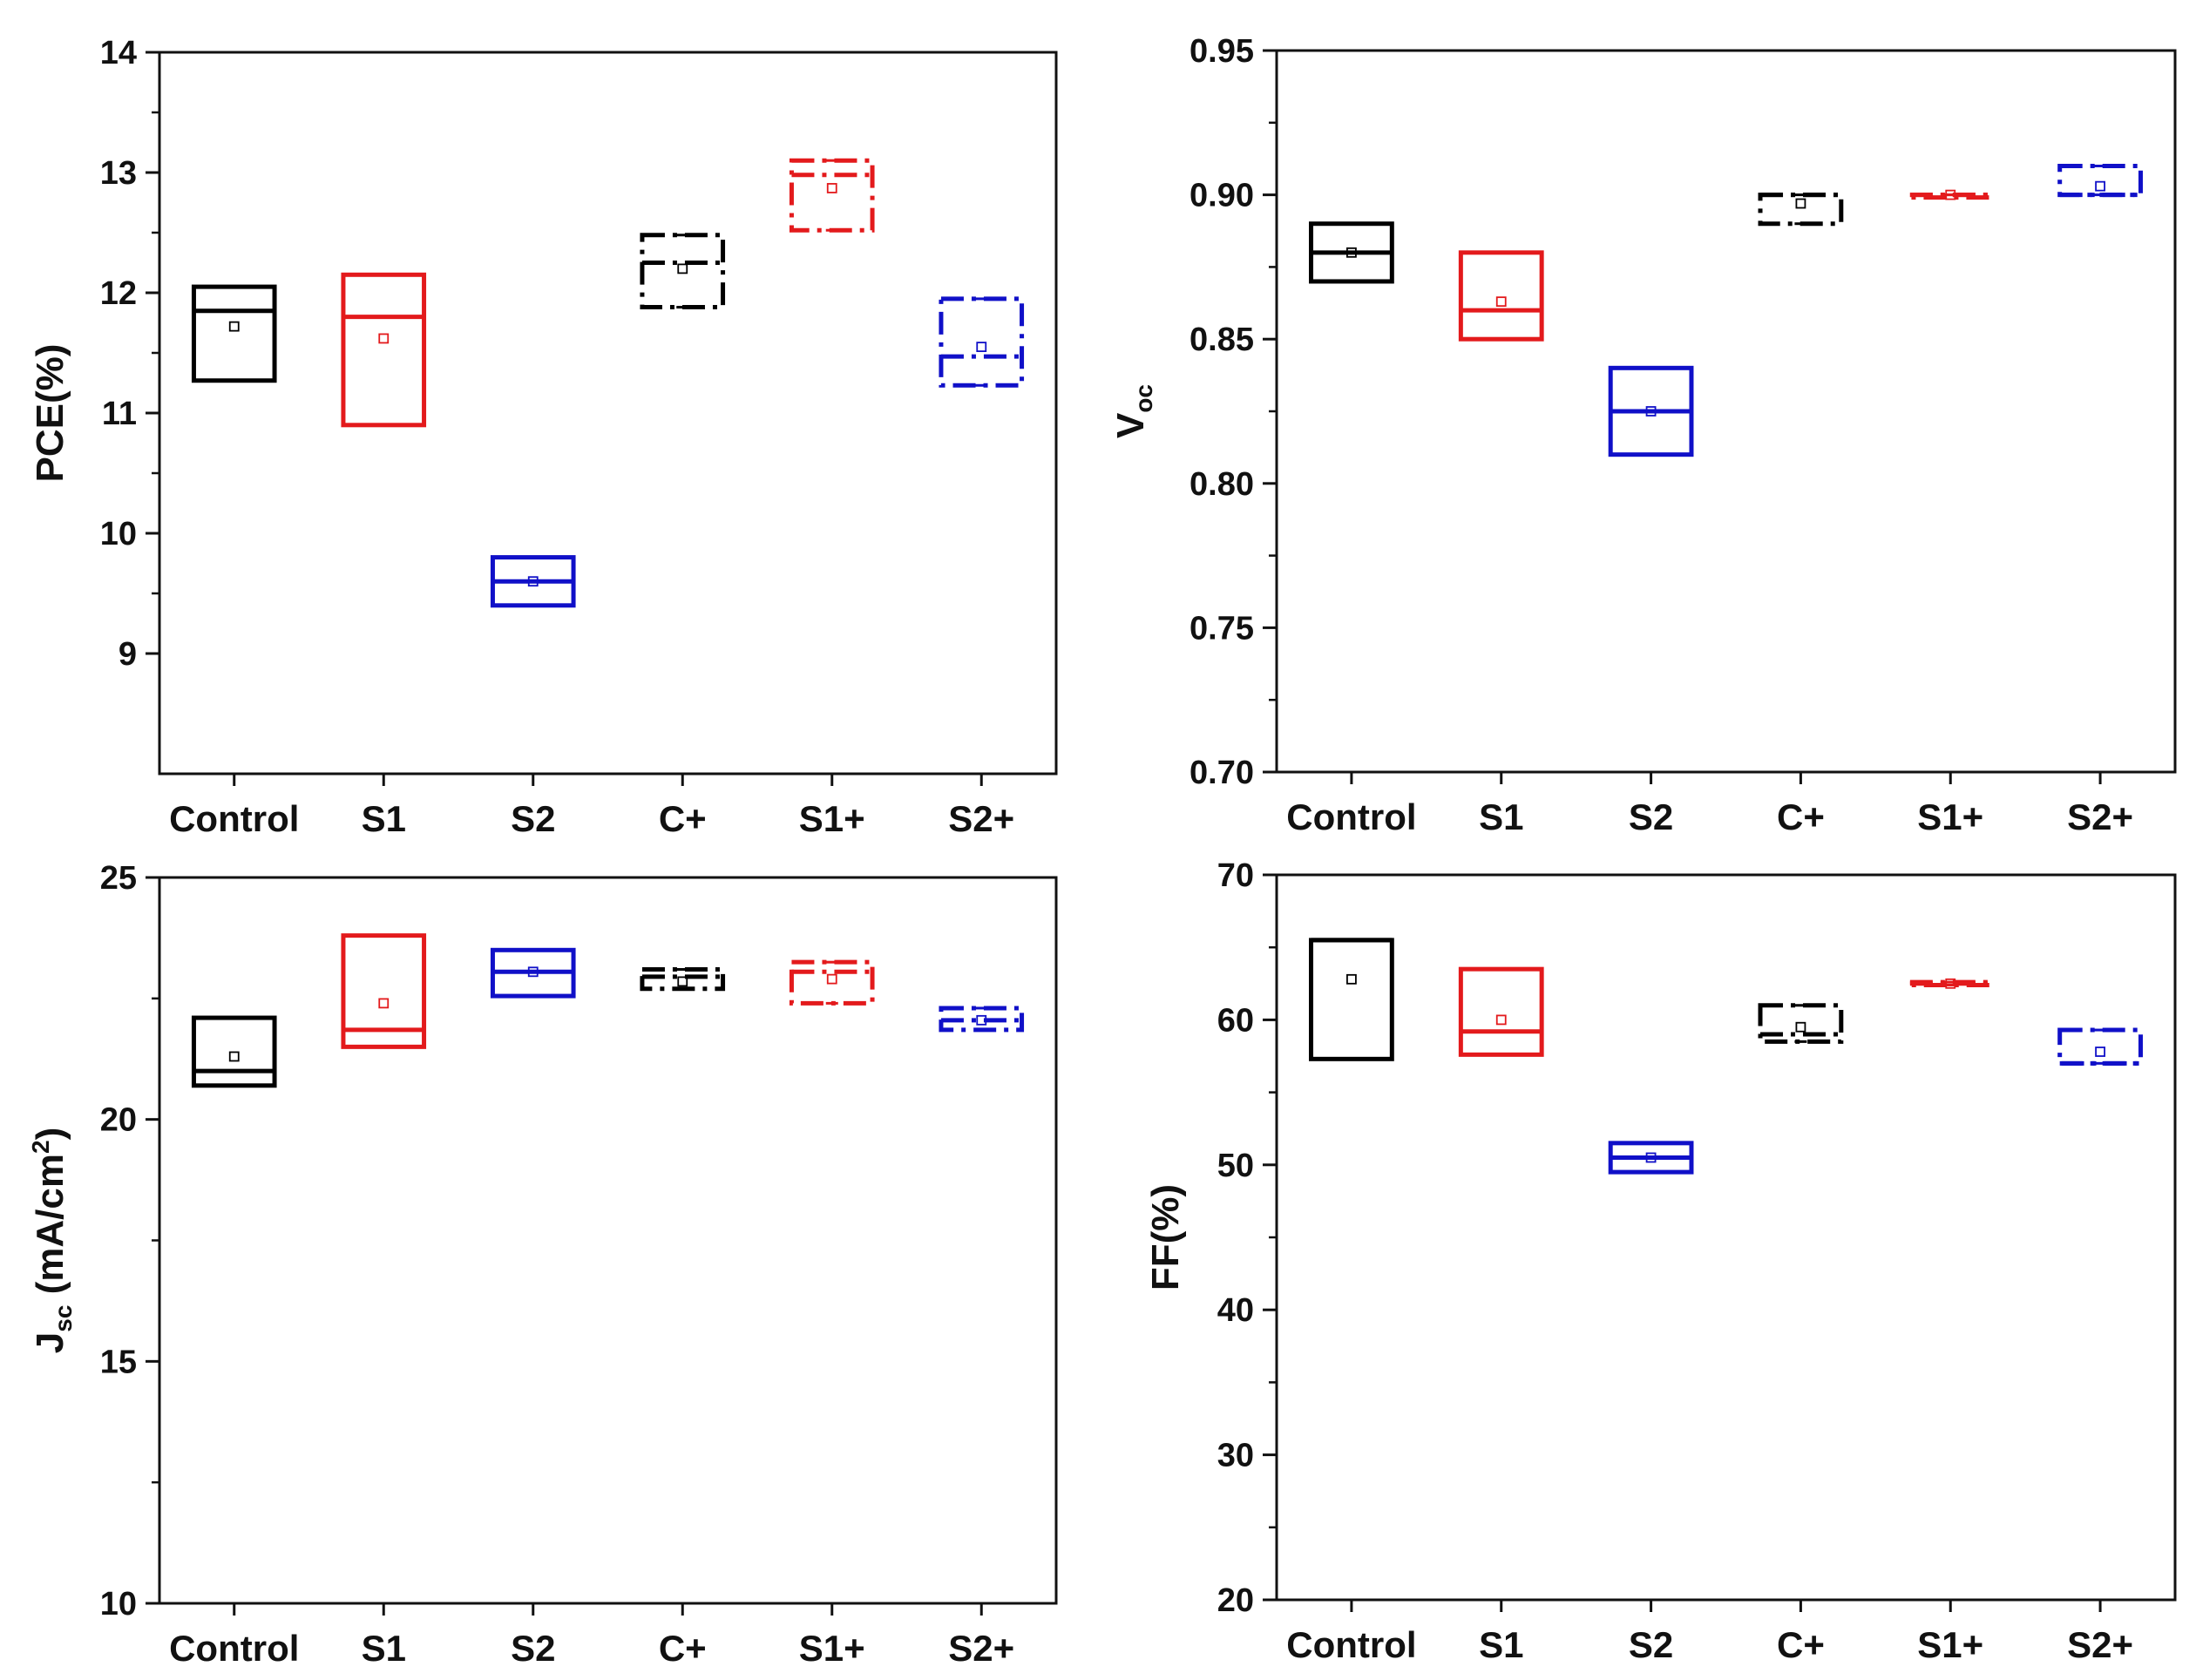 This screenshot has width=2196, height=1680. I want to click on y-tick-label: 0.75, so click(1222, 628).